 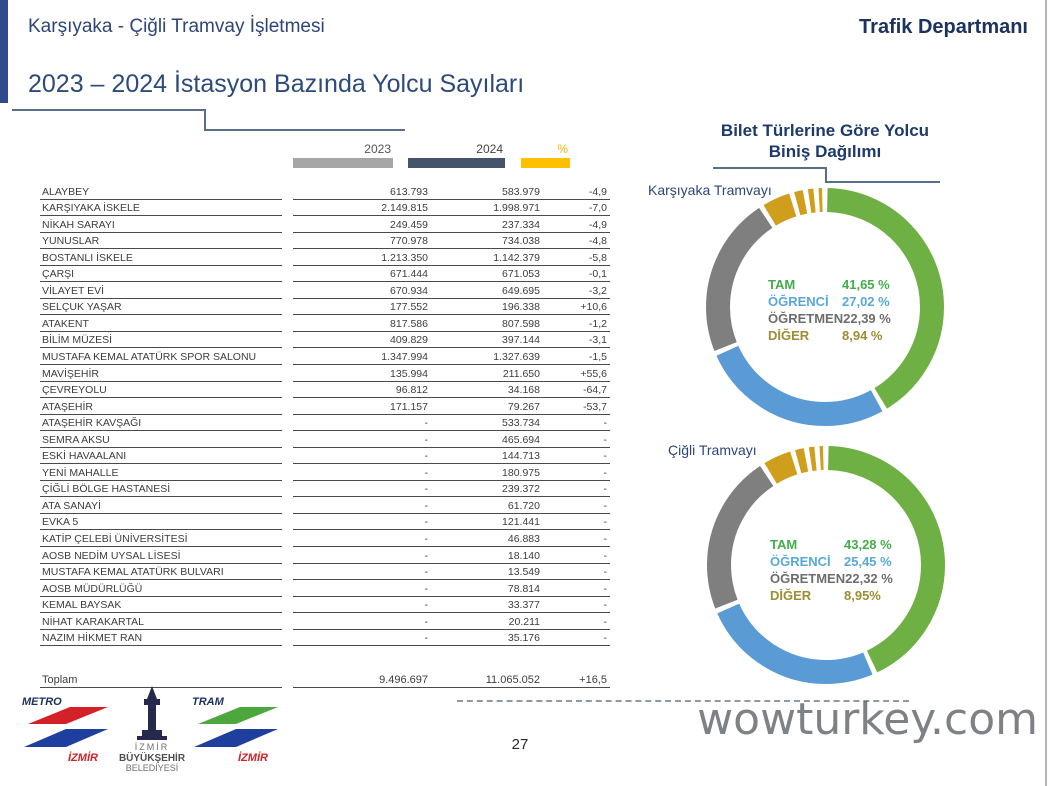 I want to click on legend-value: 8,94 %, so click(x=862, y=335).